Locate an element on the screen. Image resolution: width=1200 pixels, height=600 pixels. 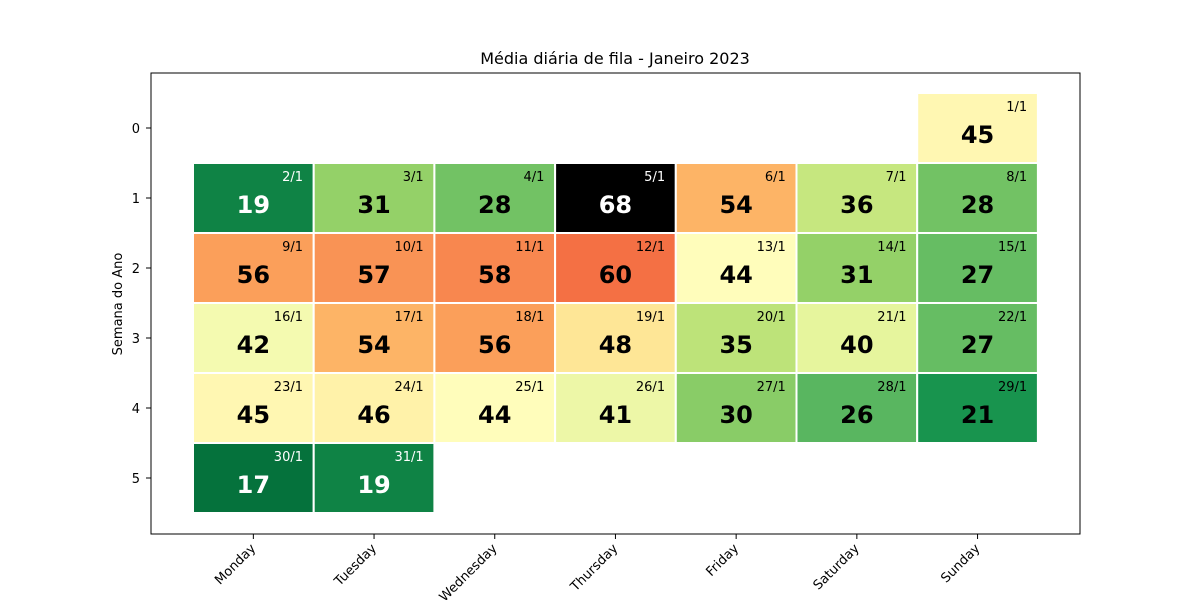
heatmap-cell: 1/1 45 is located at coordinates (977, 128).